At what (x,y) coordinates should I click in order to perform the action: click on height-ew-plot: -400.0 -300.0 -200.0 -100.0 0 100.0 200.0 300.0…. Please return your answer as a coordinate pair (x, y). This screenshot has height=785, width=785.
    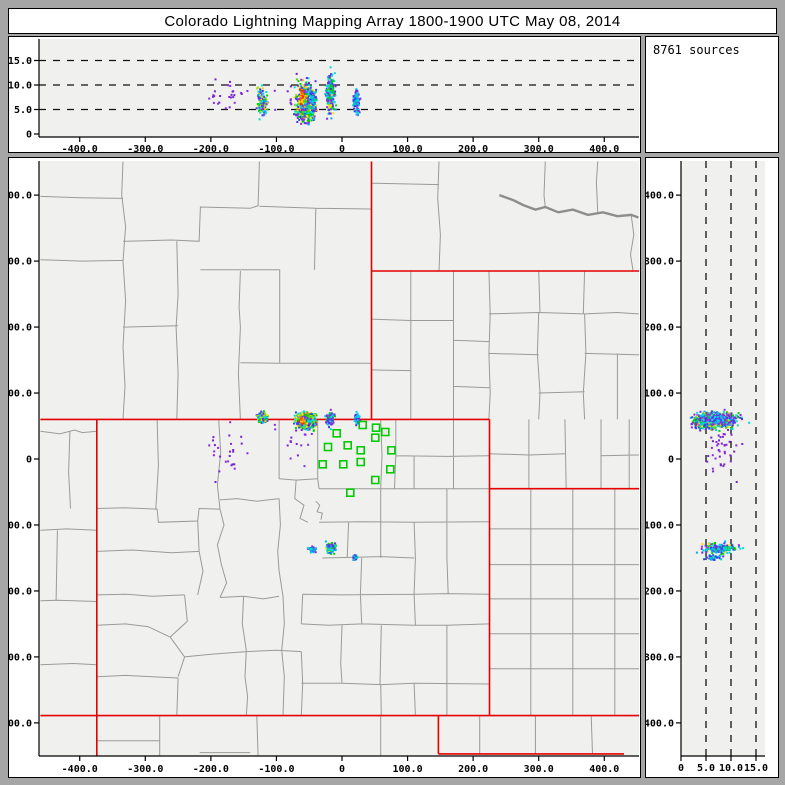
    Looking at the image, I should click on (324, 94).